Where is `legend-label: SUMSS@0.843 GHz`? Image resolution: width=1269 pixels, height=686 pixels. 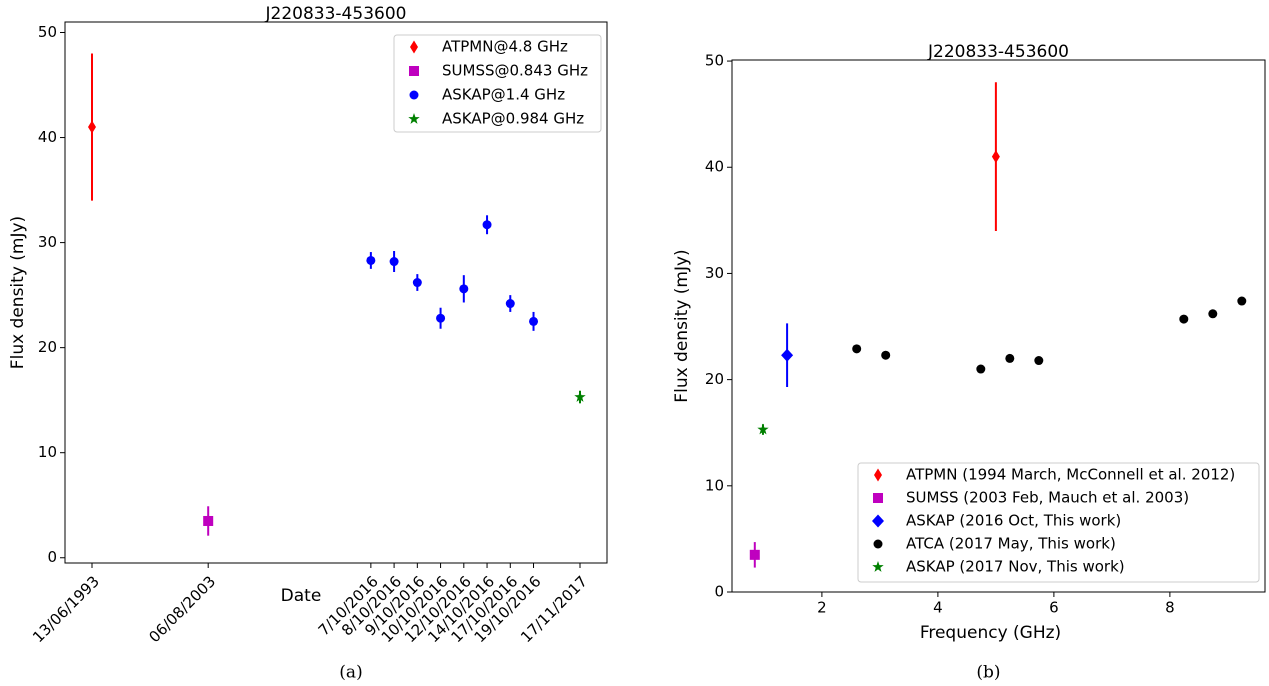 legend-label: SUMSS@0.843 GHz is located at coordinates (515, 71).